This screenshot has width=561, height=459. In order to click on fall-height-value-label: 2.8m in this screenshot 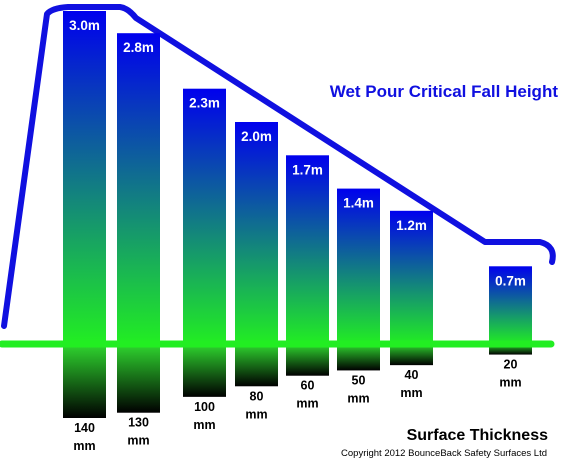, I will do `click(138, 47)`.